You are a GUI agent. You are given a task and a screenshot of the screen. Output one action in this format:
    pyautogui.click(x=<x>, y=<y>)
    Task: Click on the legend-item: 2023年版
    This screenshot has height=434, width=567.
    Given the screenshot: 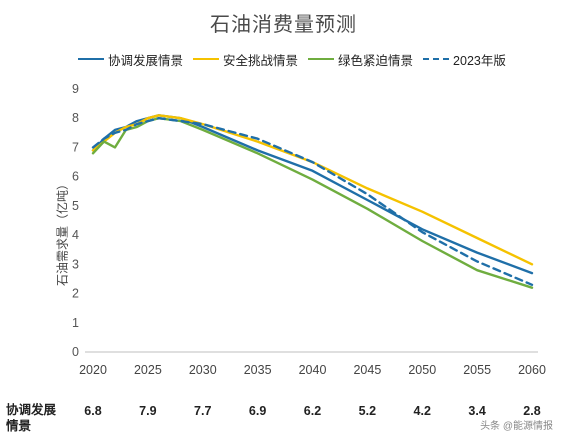 What is the action you would take?
    pyautogui.click(x=464, y=59)
    